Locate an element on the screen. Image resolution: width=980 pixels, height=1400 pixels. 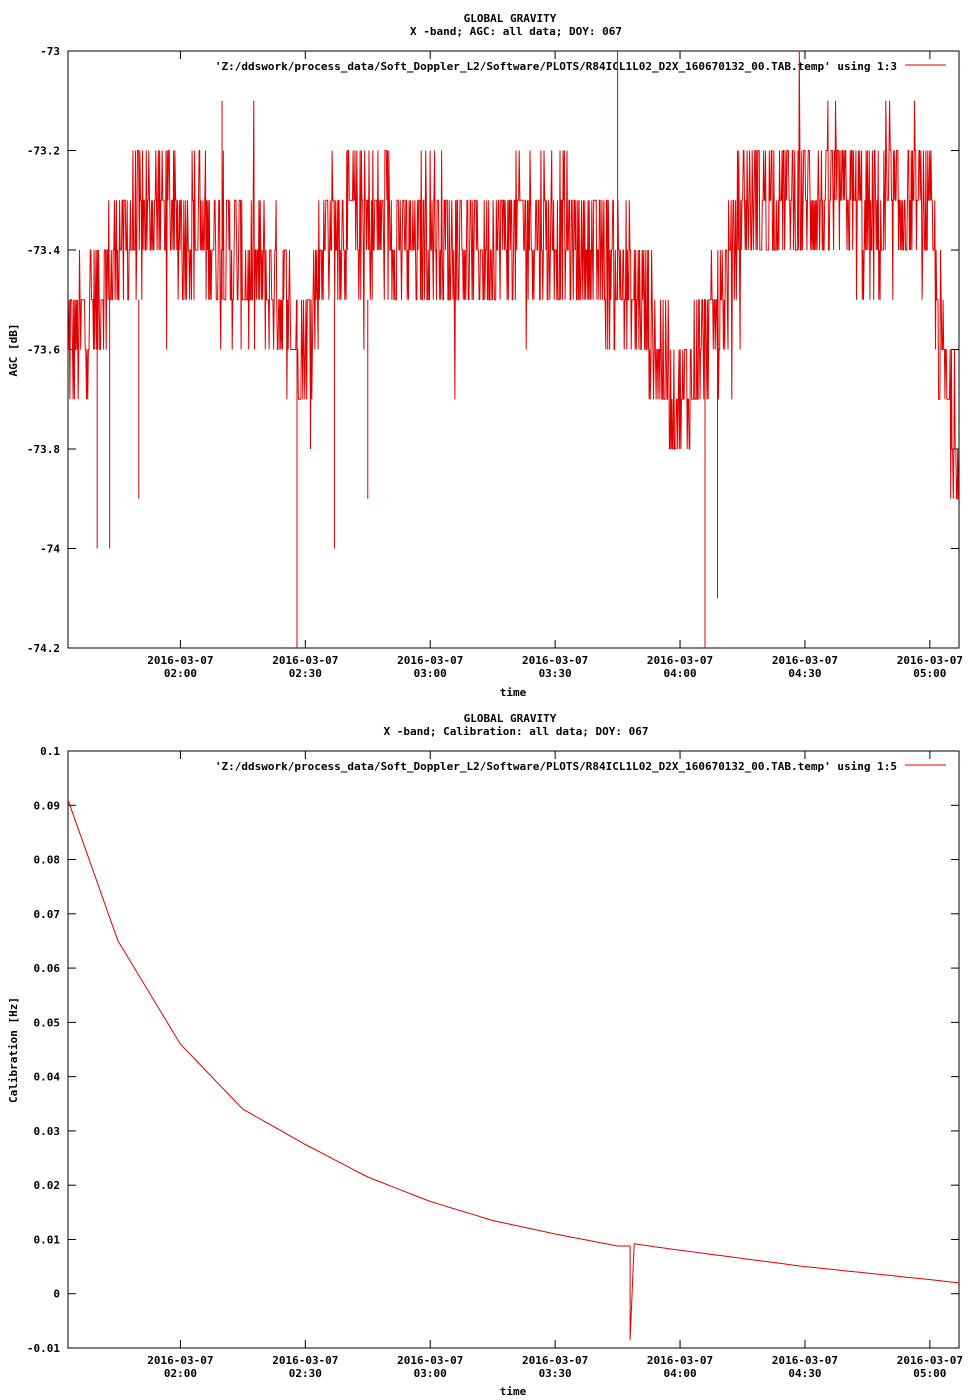
chart-subtitle: X -band; AGC: all data; DOY: 067 is located at coordinates (516, 31).